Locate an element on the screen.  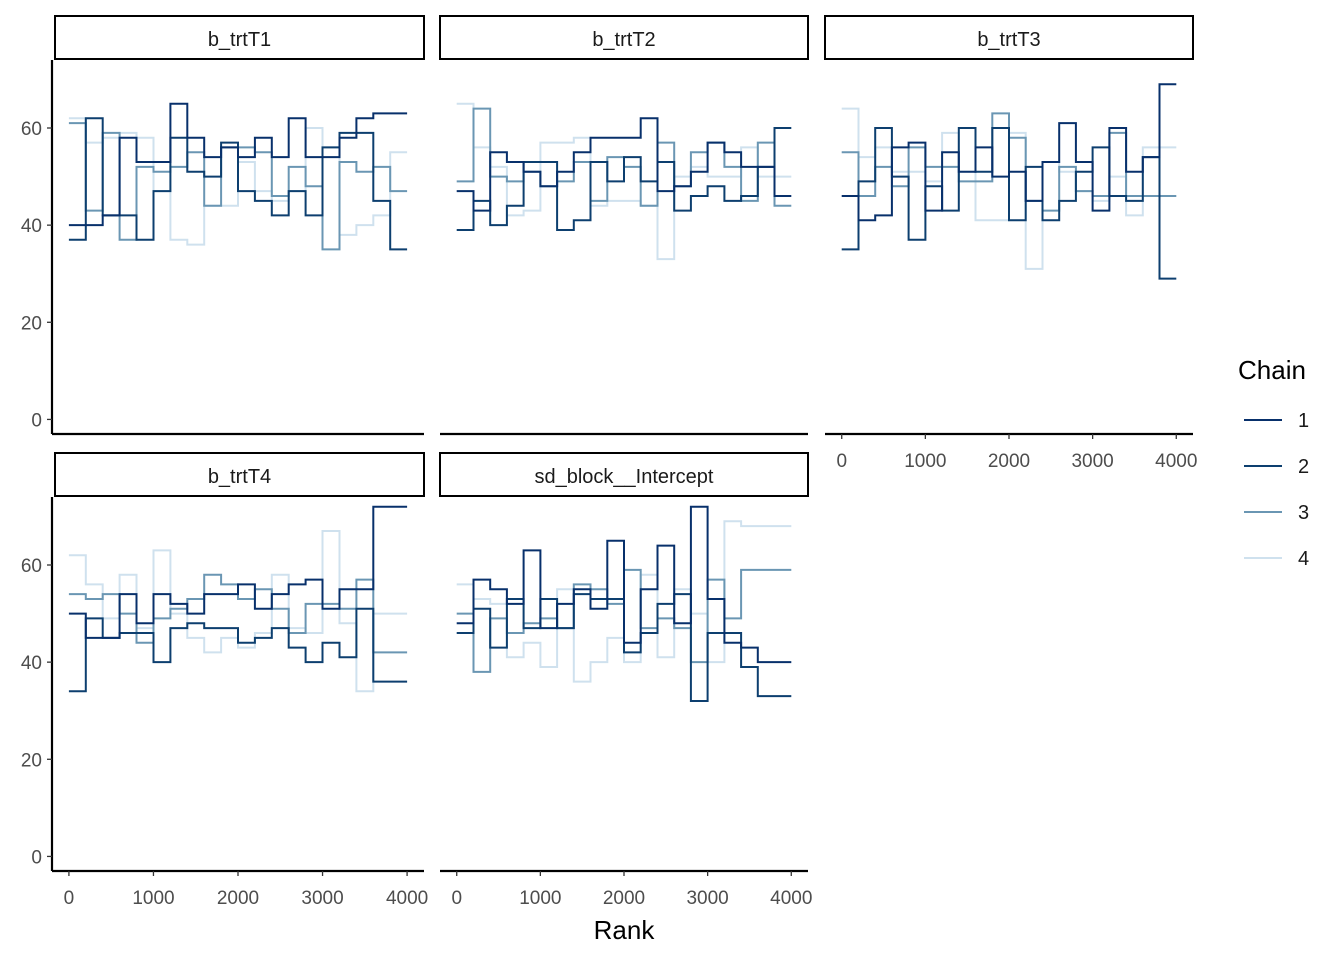
facet-panel-b-trtT2: b_trtT2 is located at coordinates (624, 225).